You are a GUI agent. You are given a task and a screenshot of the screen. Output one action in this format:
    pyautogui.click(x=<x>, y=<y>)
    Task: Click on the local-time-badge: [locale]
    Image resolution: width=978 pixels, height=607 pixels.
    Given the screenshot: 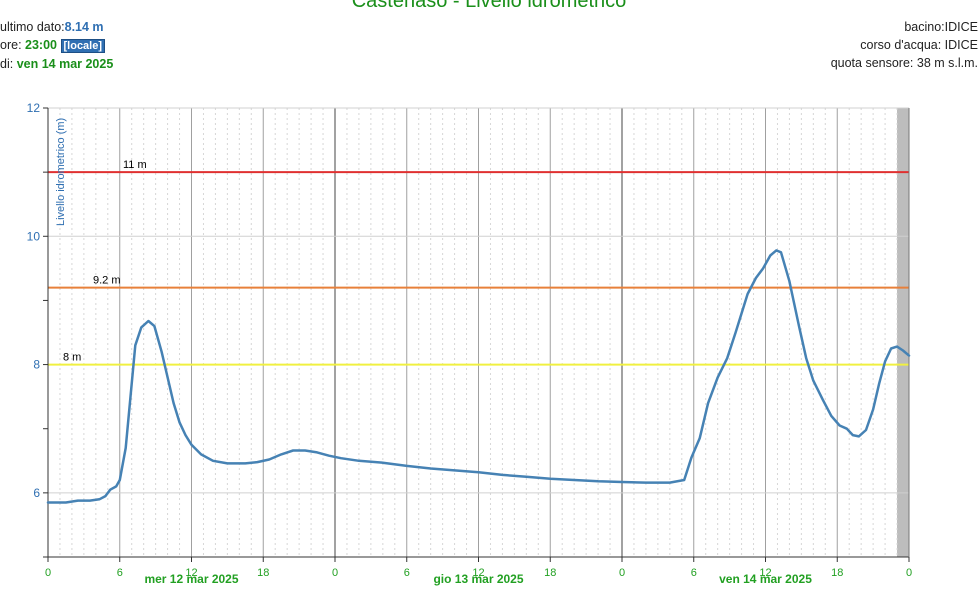 What is the action you would take?
    pyautogui.click(x=83, y=46)
    